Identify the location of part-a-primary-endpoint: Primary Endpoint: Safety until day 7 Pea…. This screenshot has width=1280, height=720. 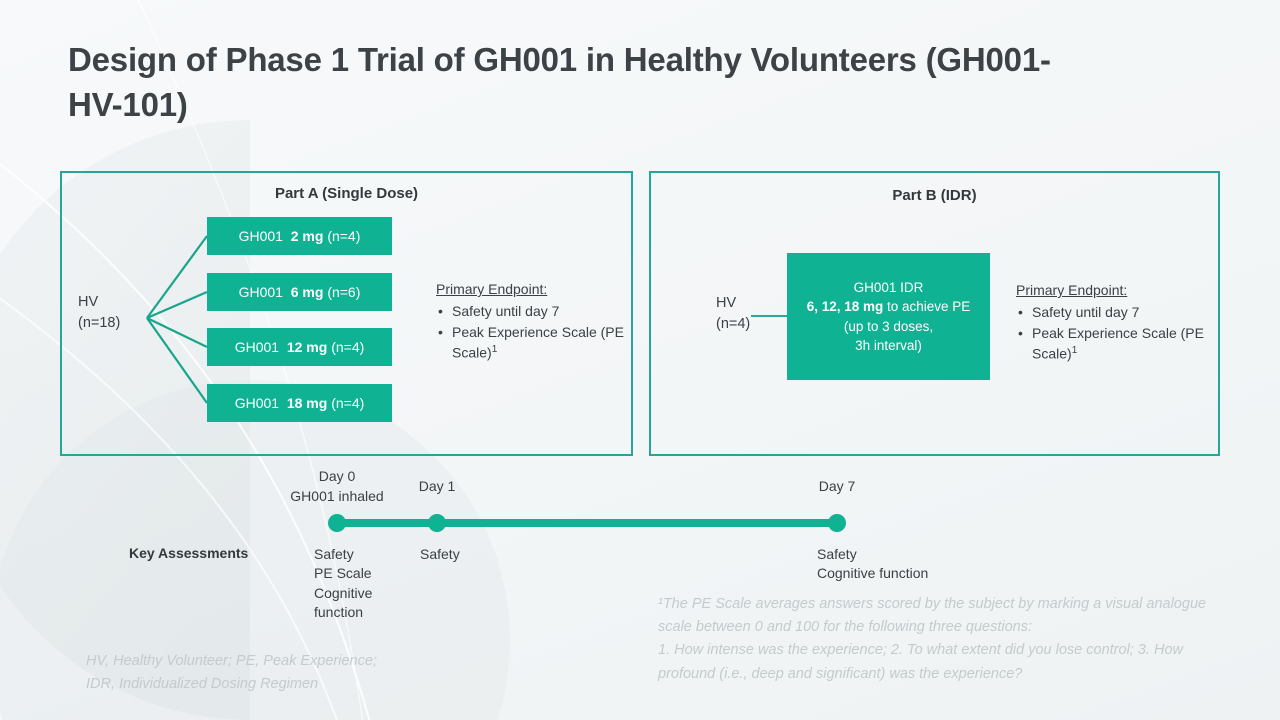
(531, 322).